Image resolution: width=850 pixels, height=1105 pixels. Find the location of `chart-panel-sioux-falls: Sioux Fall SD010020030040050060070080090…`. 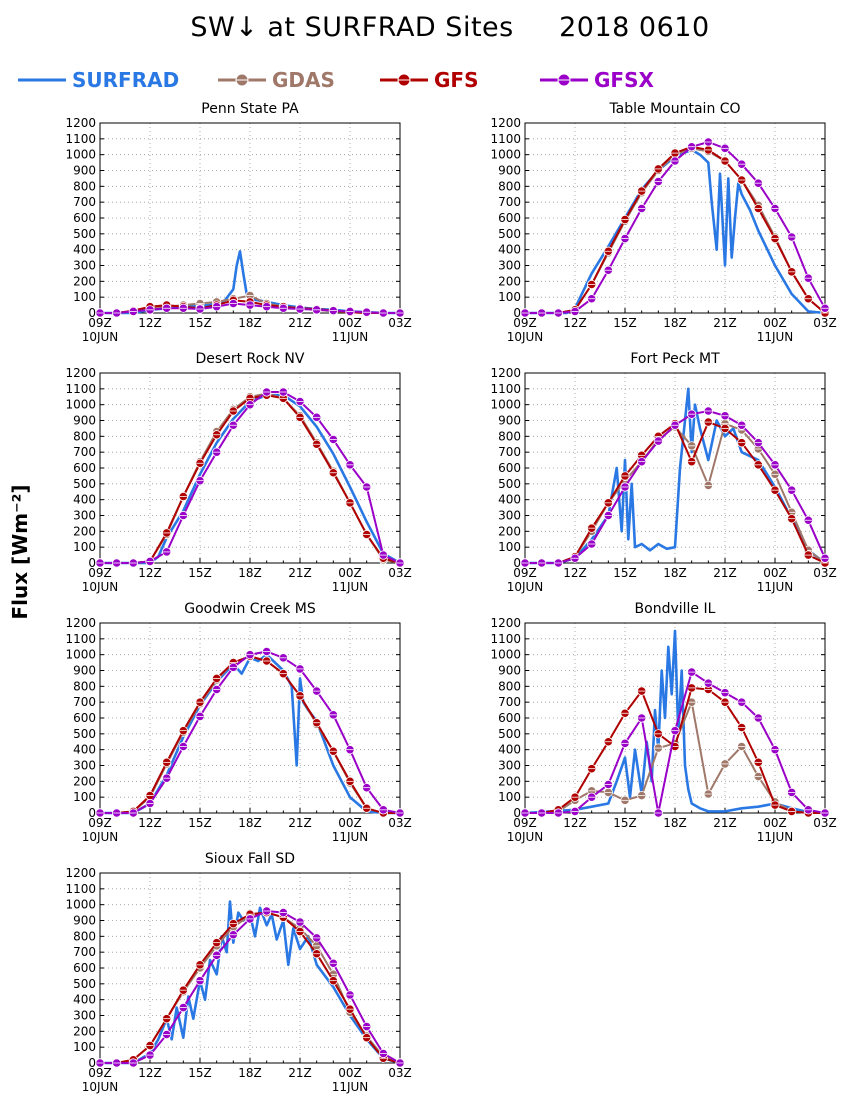

chart-panel-sioux-falls: Sioux Fall SD010020030040050060070080090… is located at coordinates (238, 972).